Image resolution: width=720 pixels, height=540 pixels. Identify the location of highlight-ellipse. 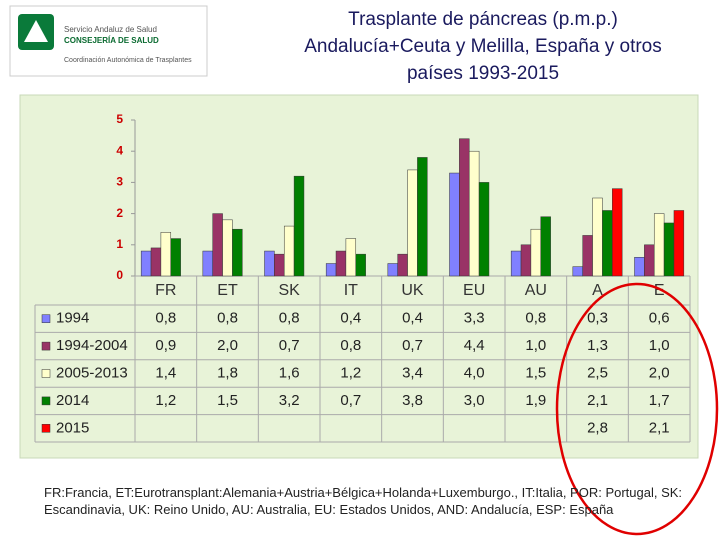
(637, 409).